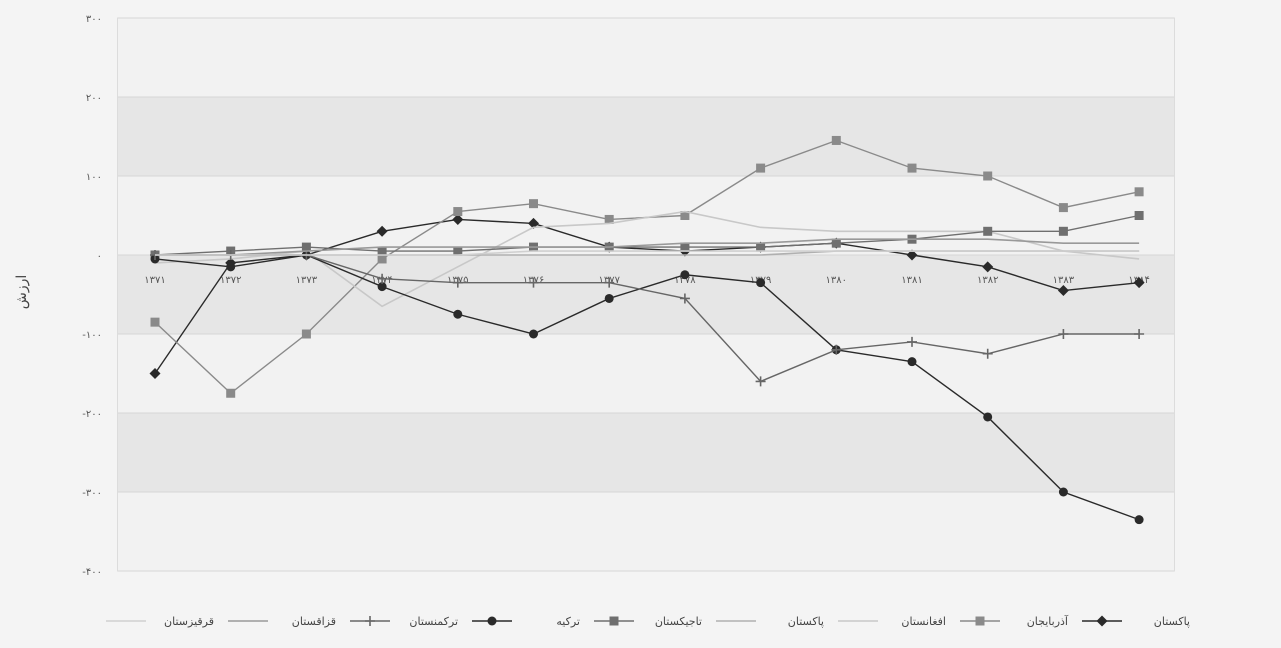 This screenshot has width=1281, height=648. Describe the element at coordinates (189, 621) in the screenshot. I see `legend-label: قرقیزستان` at that location.